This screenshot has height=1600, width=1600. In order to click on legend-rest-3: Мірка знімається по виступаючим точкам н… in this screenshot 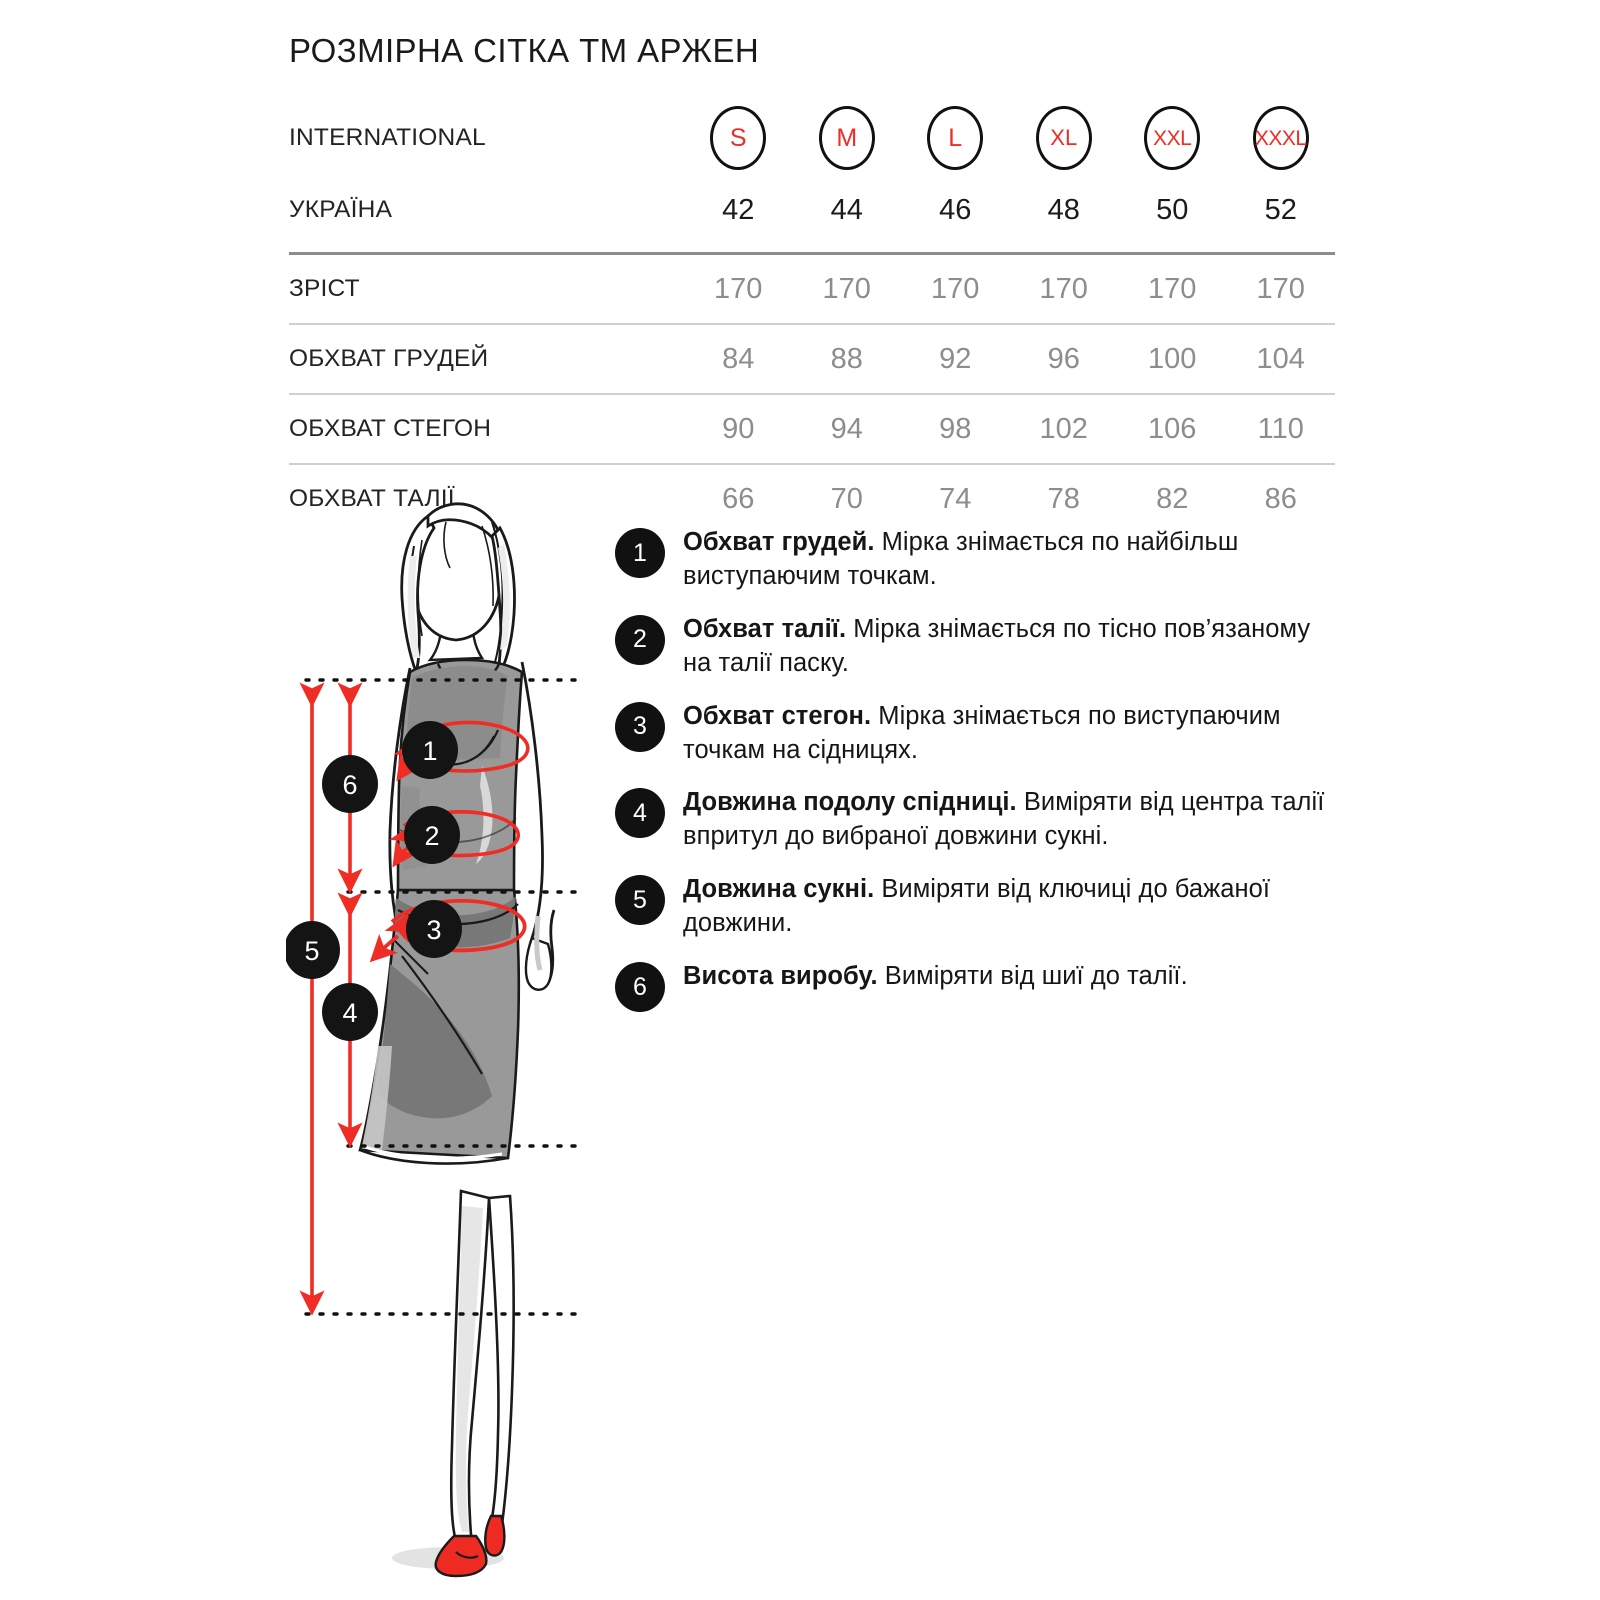, I will do `click(982, 732)`.